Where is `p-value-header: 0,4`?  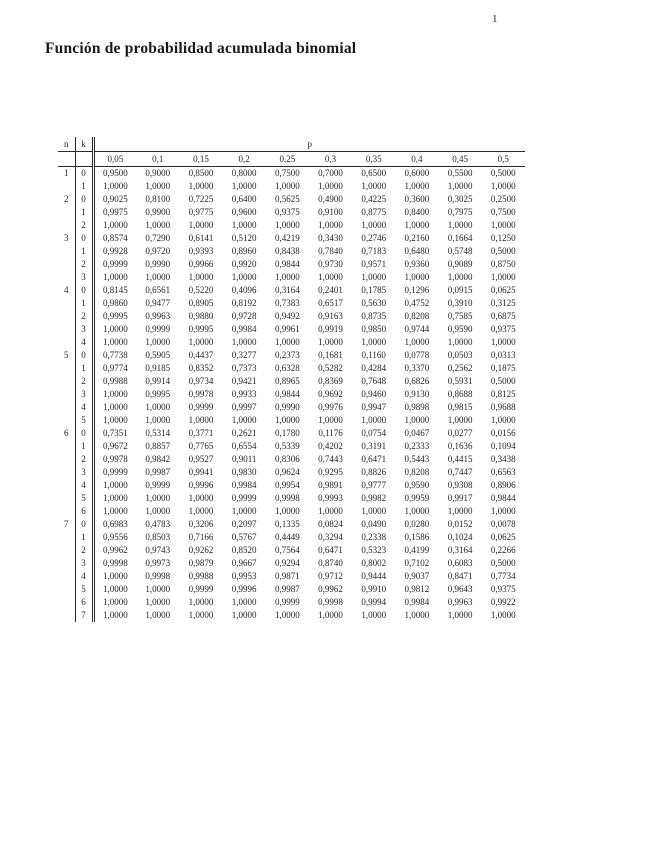 p-value-header: 0,4 is located at coordinates (417, 159).